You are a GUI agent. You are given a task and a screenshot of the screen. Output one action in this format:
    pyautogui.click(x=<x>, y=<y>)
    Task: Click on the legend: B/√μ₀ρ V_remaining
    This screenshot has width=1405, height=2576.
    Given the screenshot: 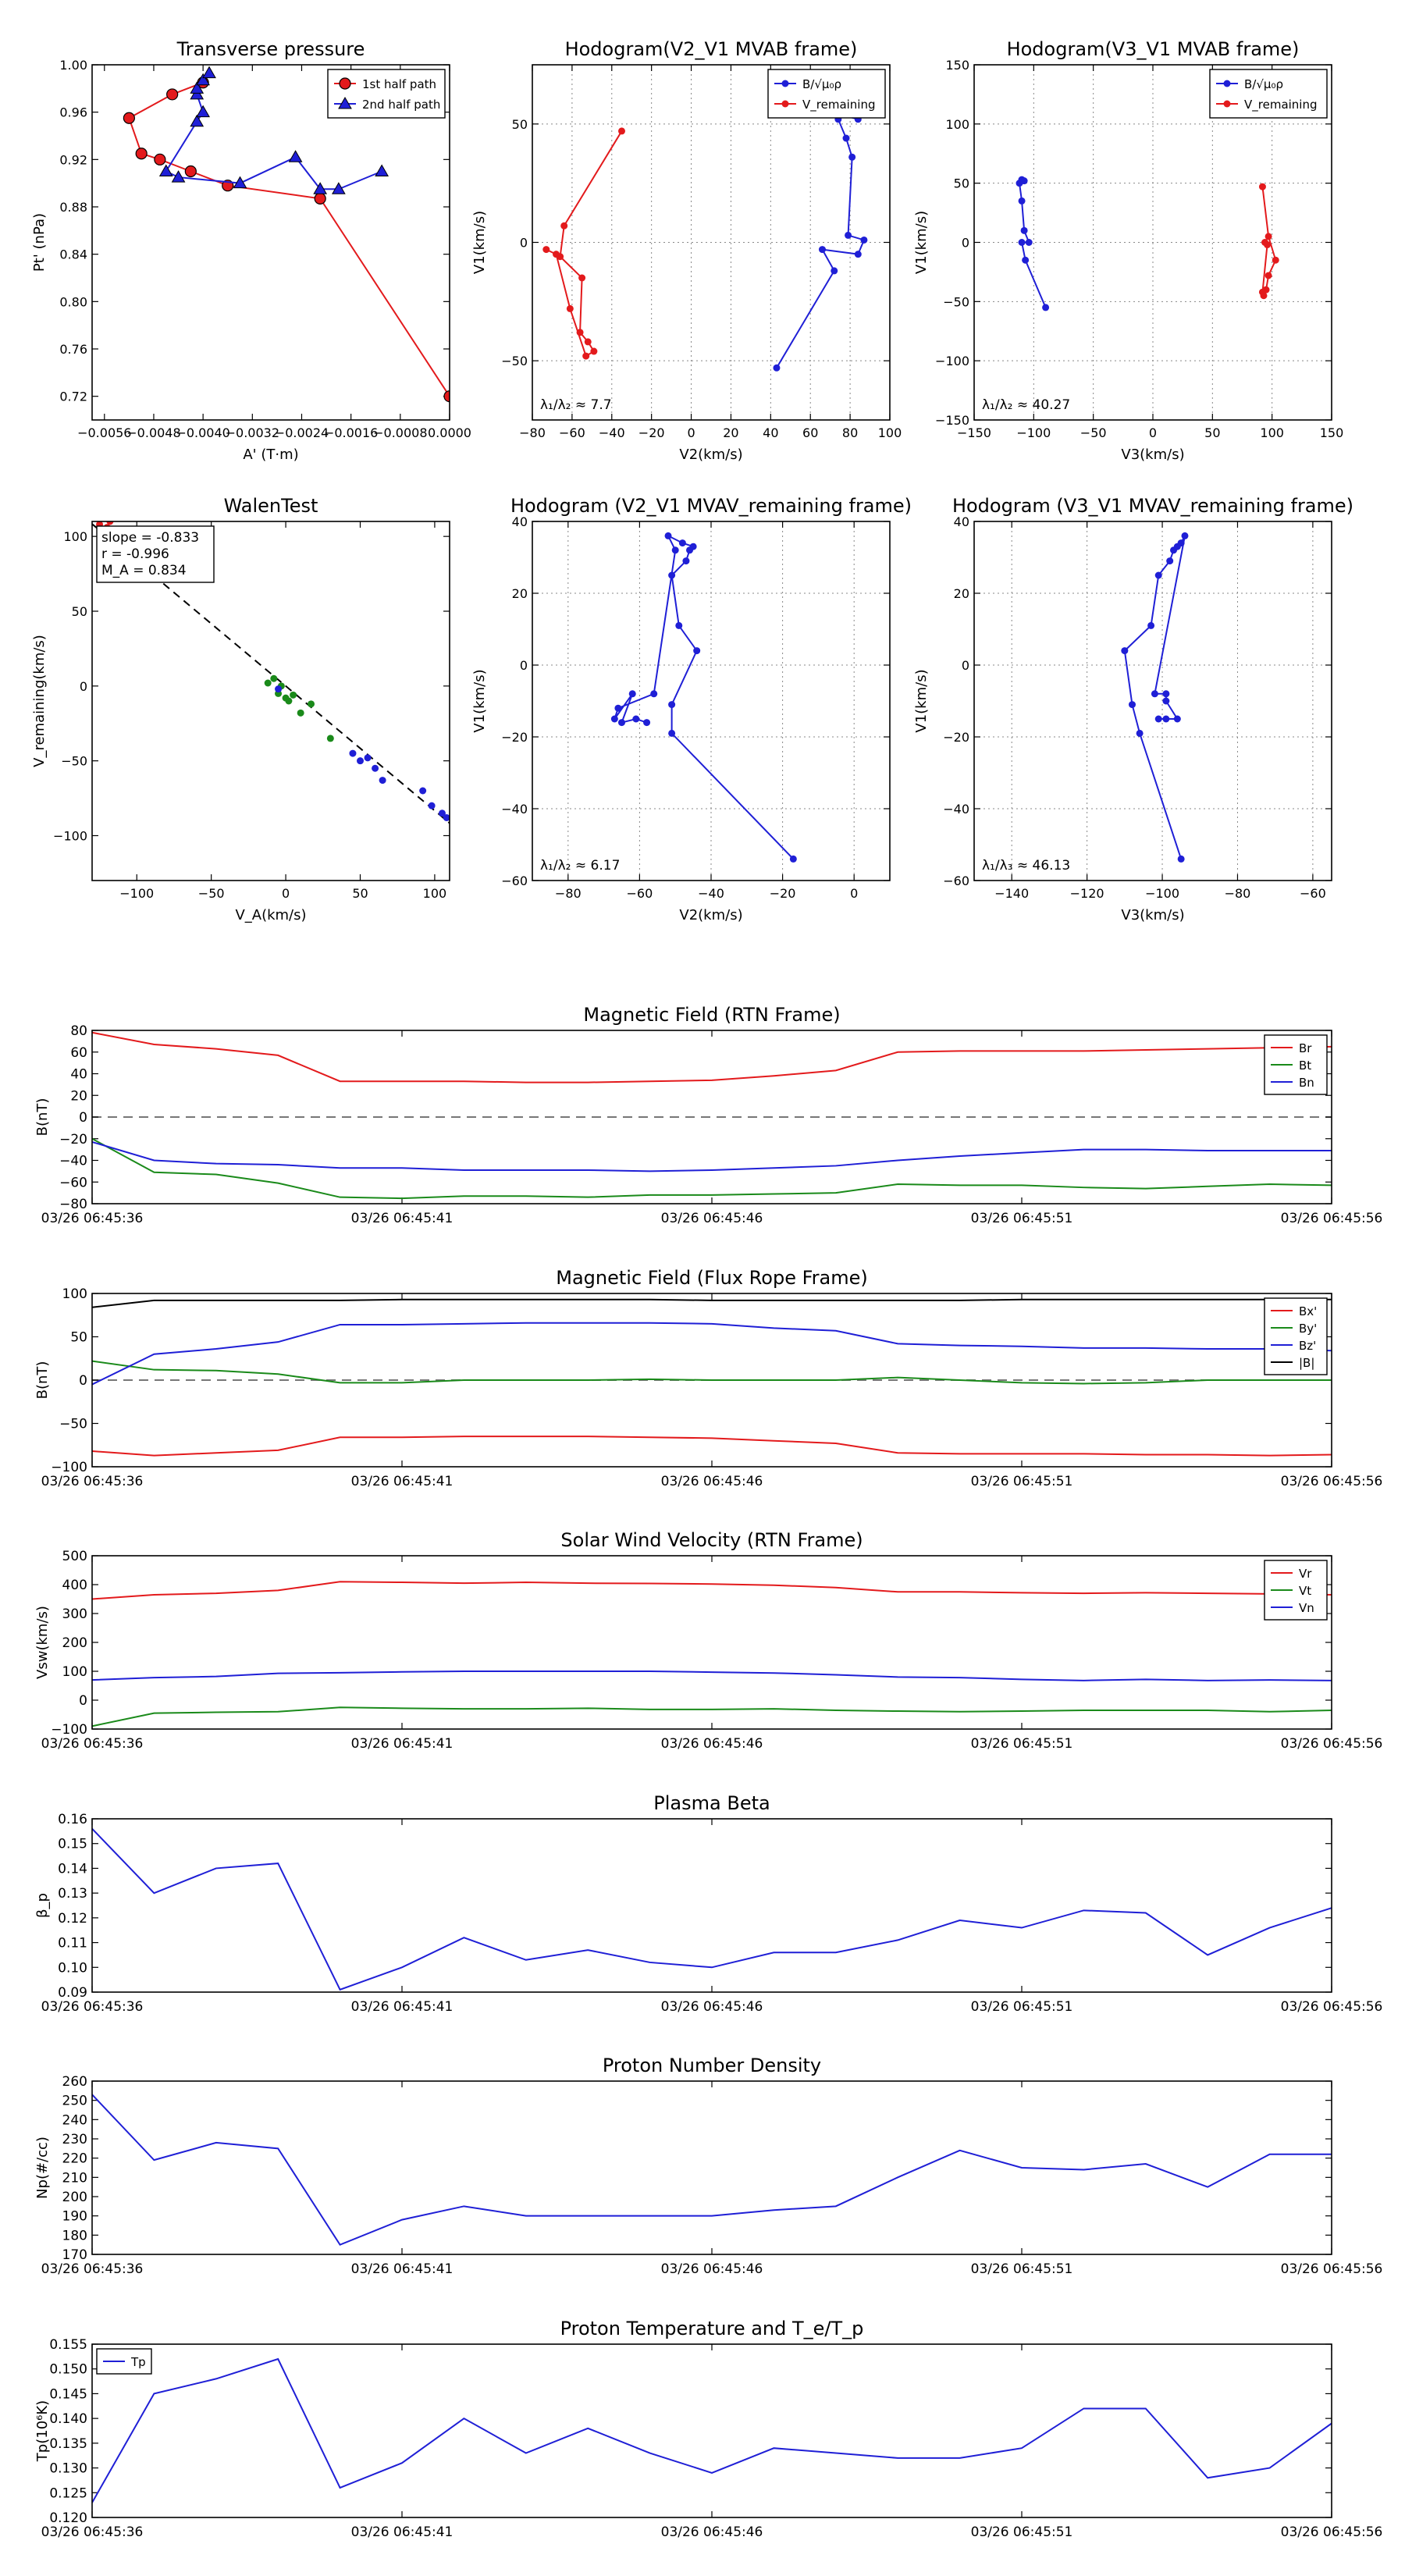 What is the action you would take?
    pyautogui.click(x=1269, y=94)
    